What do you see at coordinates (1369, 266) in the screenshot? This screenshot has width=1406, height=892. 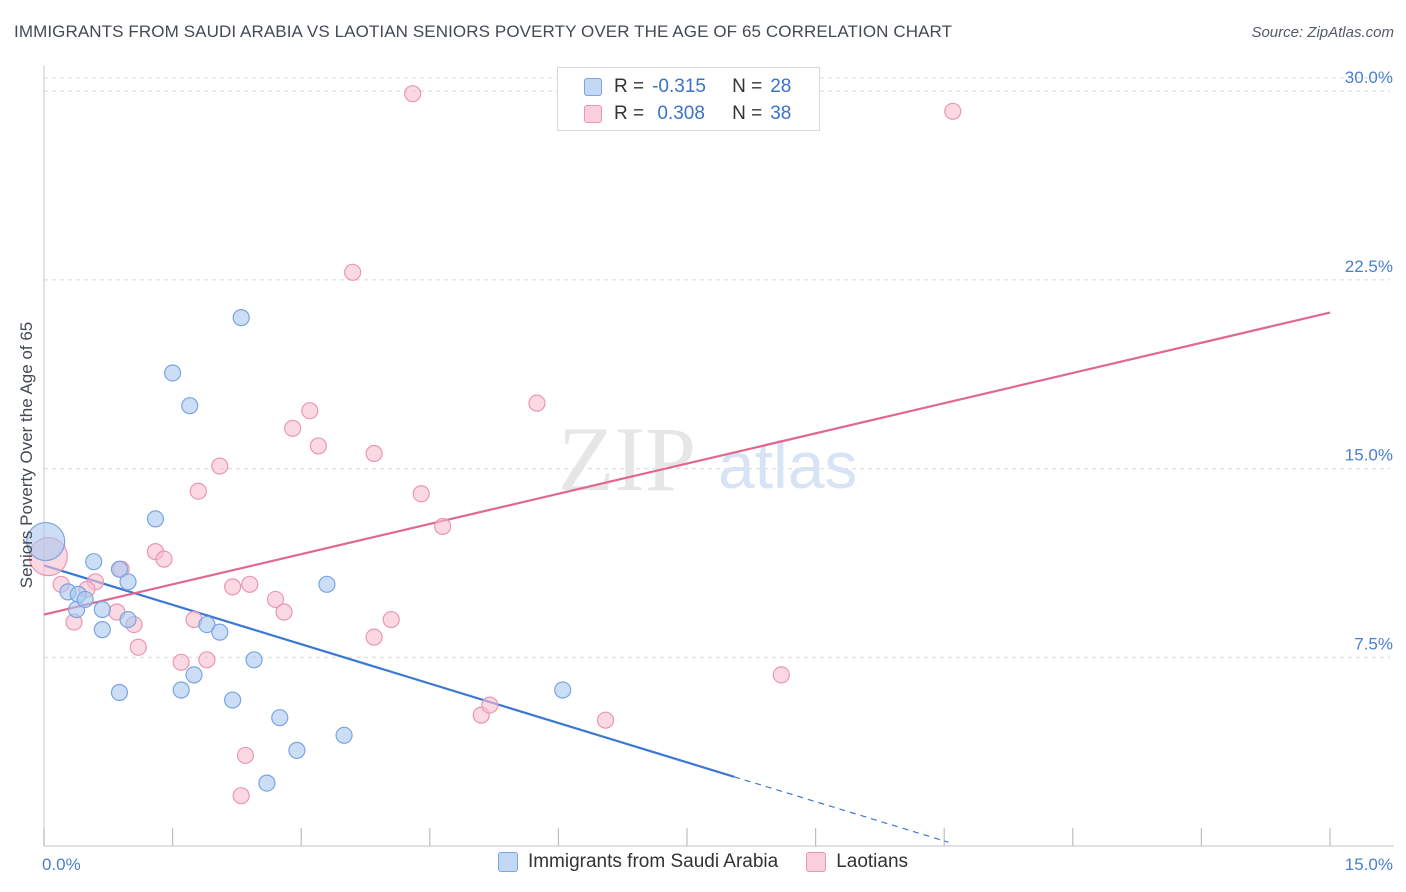 I see `y-tick-label: 22.5%` at bounding box center [1369, 266].